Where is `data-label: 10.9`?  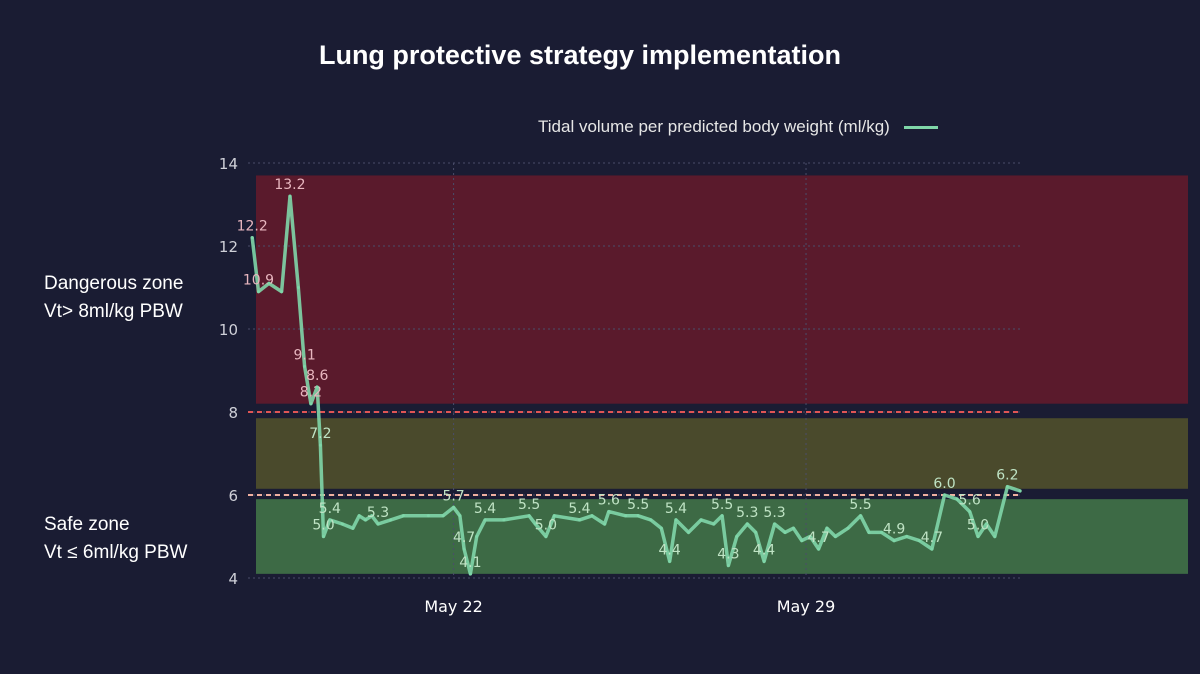
data-label: 10.9 is located at coordinates (258, 281).